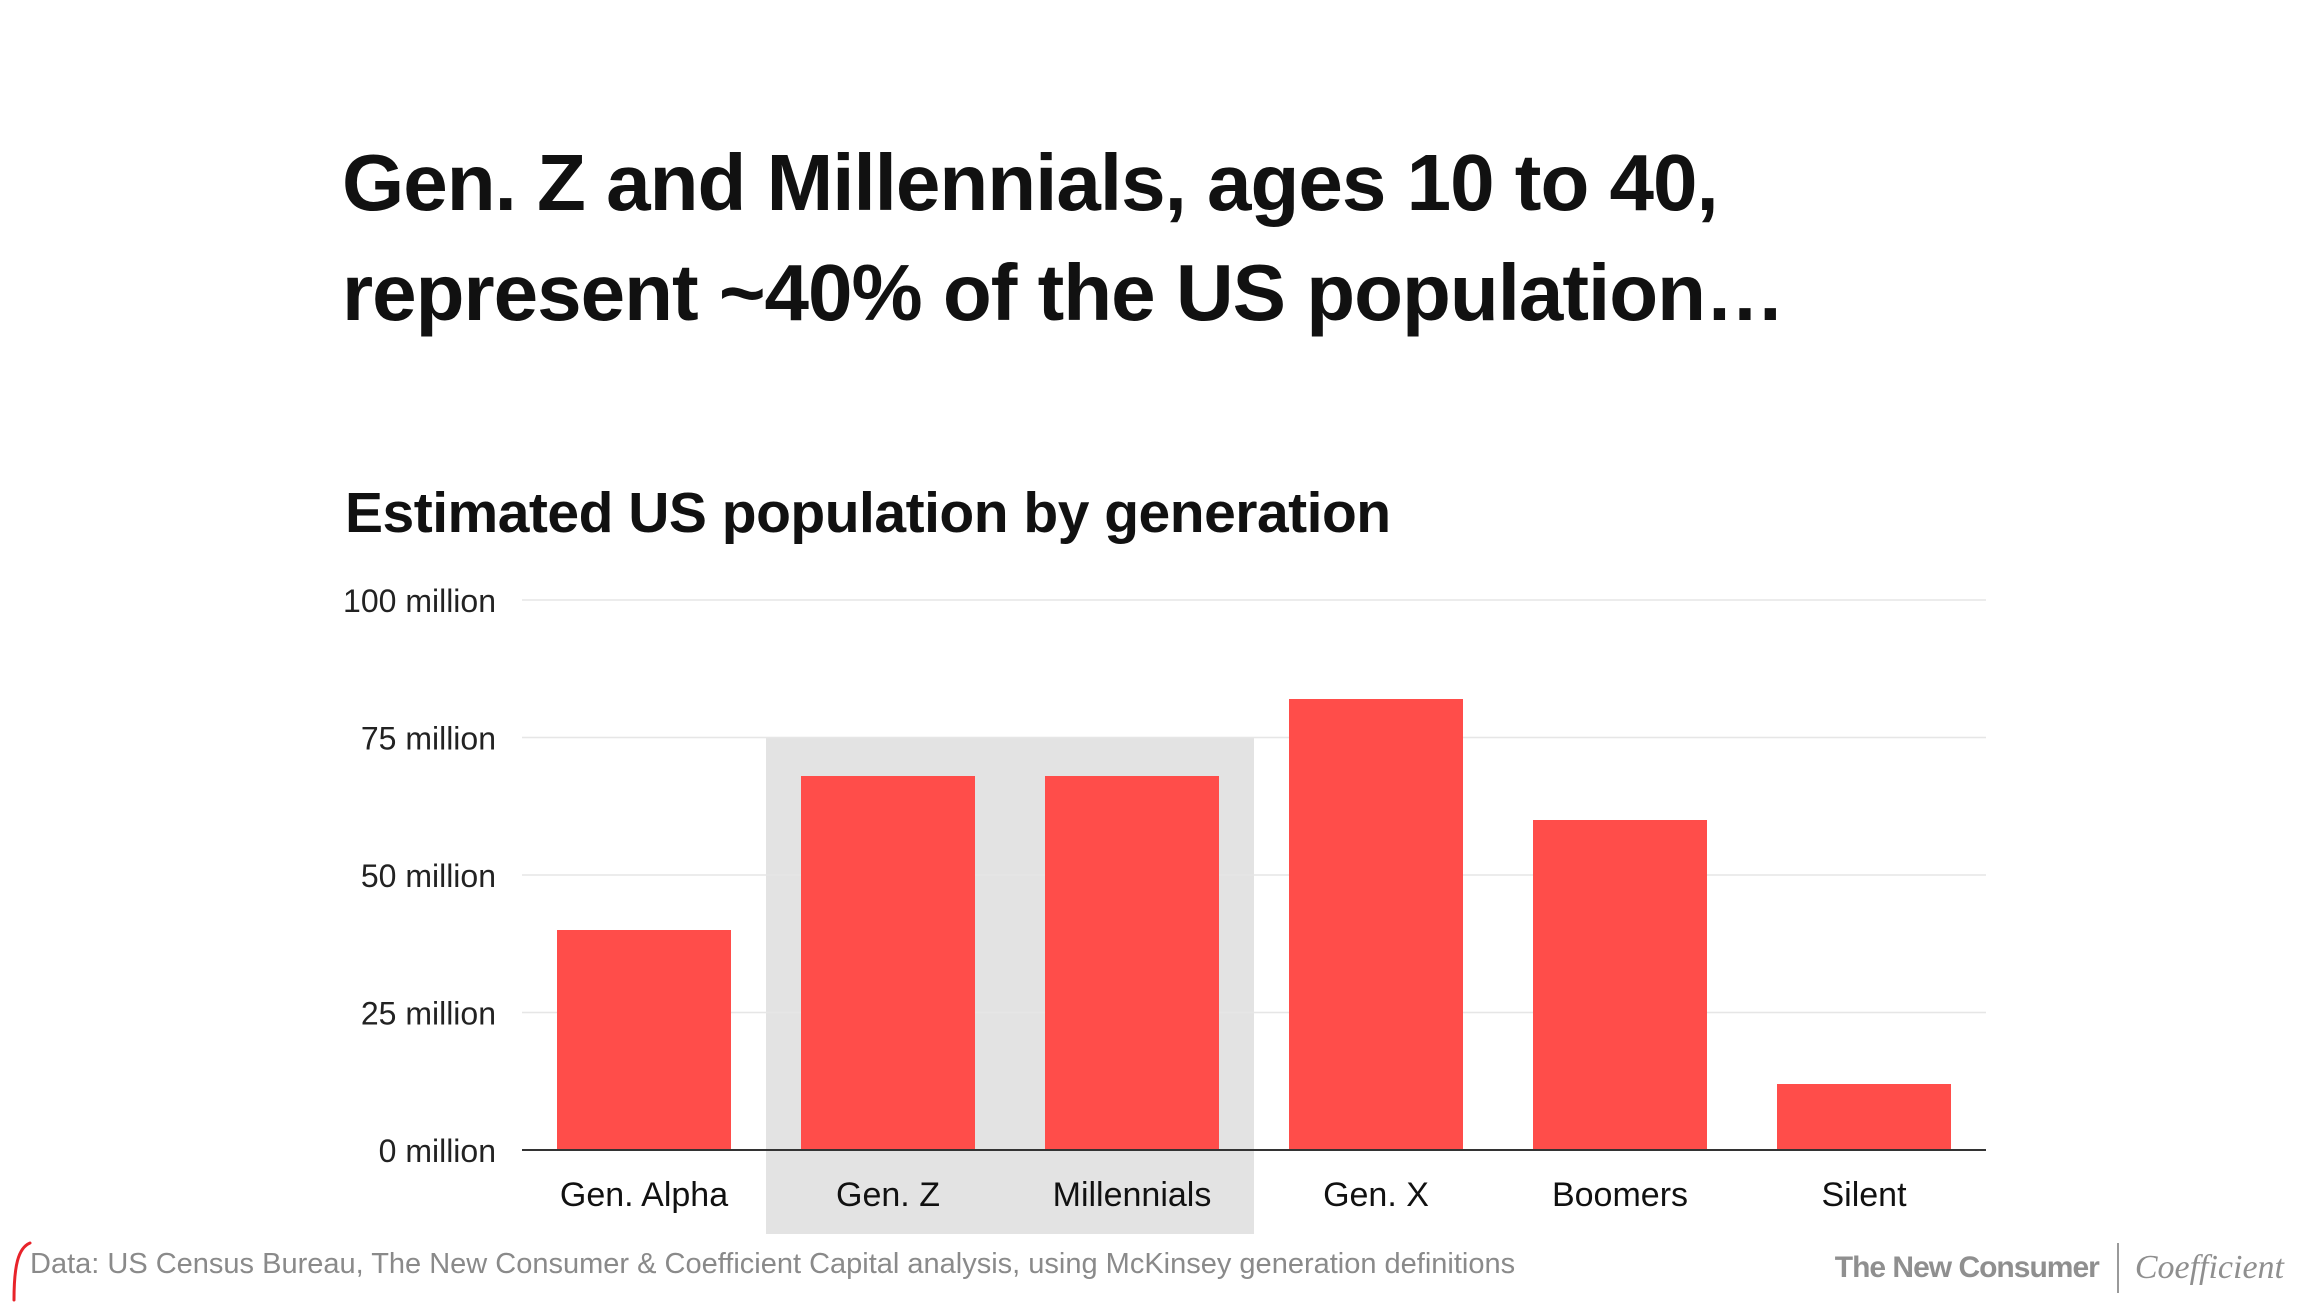  Describe the element at coordinates (428, 1014) in the screenshot. I see `y-tick-label: 25 million` at that location.